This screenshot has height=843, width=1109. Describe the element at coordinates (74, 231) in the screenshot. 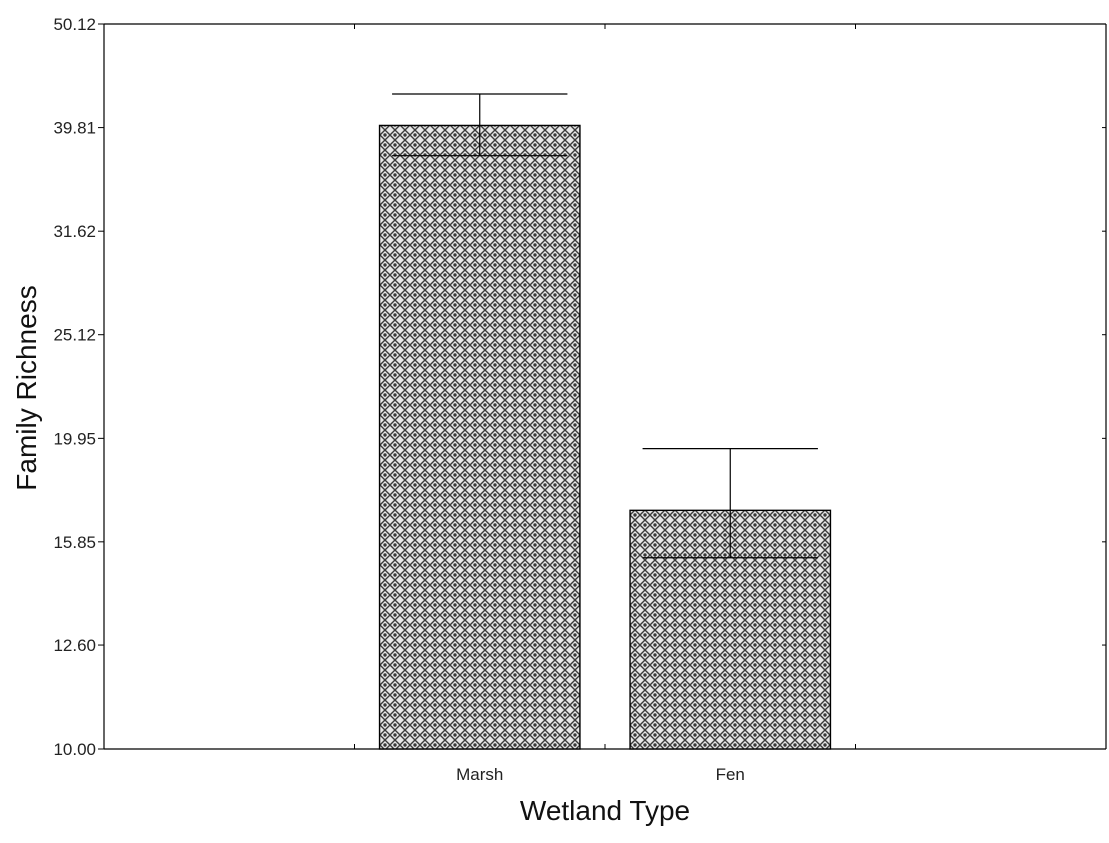

I see `y-tick-label: 31.62` at that location.